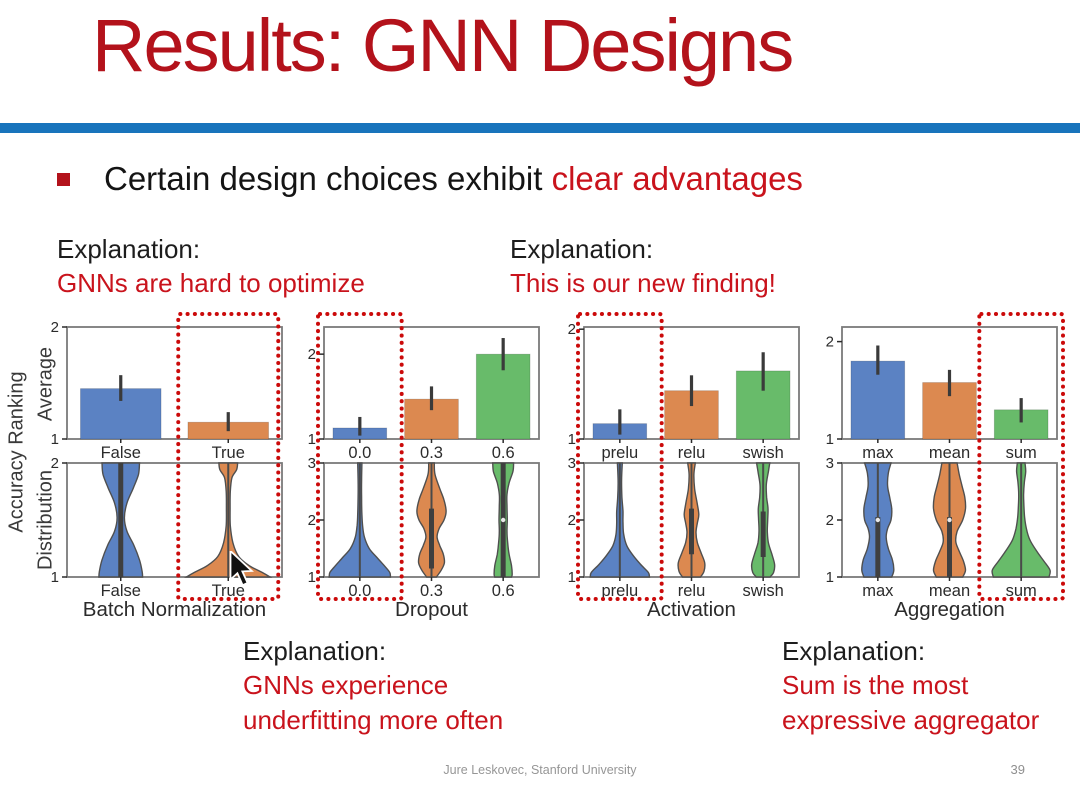 Image resolution: width=1080 pixels, height=785 pixels. What do you see at coordinates (431, 609) in the screenshot?
I see `x-axis-title: Dropout` at bounding box center [431, 609].